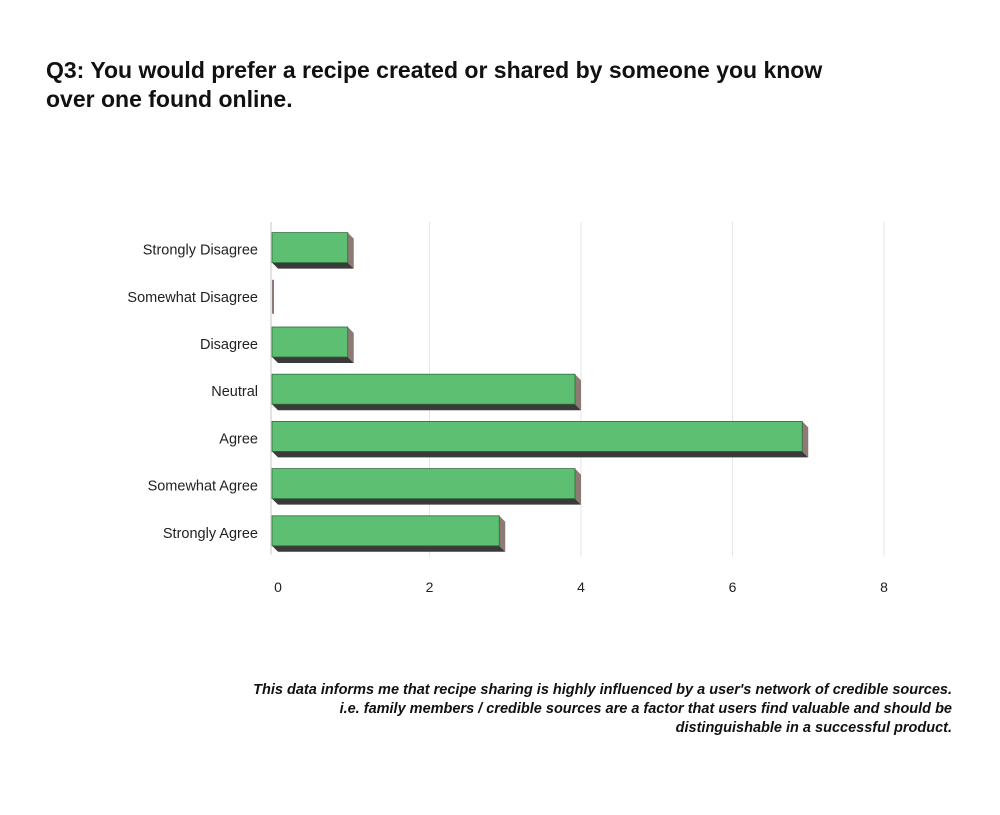 This screenshot has width=1000, height=815. What do you see at coordinates (229, 345) in the screenshot?
I see `category-label: Disagree` at bounding box center [229, 345].